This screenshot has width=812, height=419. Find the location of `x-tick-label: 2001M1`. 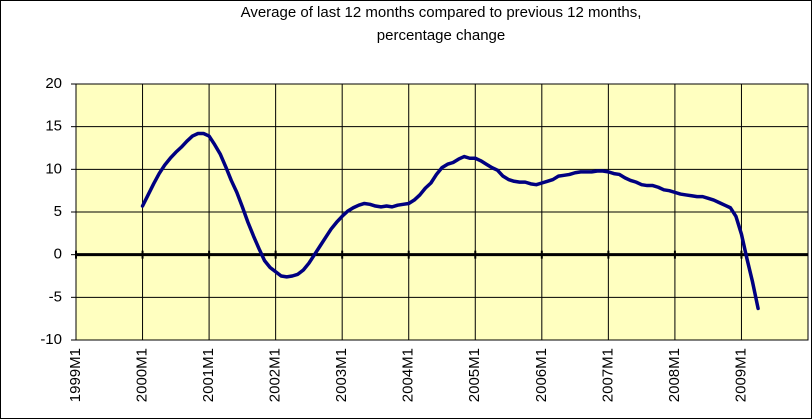

x-tick-label: 2001M1 is located at coordinates (208, 375).